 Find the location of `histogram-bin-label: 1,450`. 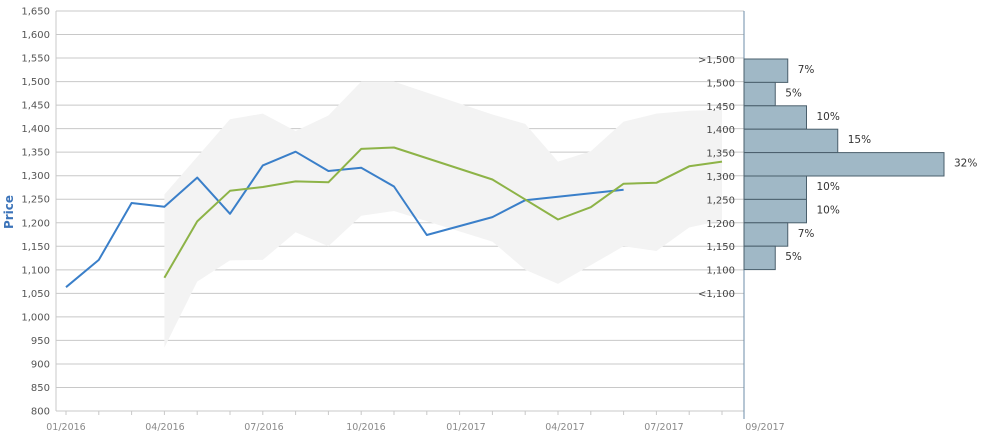

histogram-bin-label: 1,450 is located at coordinates (720, 107).